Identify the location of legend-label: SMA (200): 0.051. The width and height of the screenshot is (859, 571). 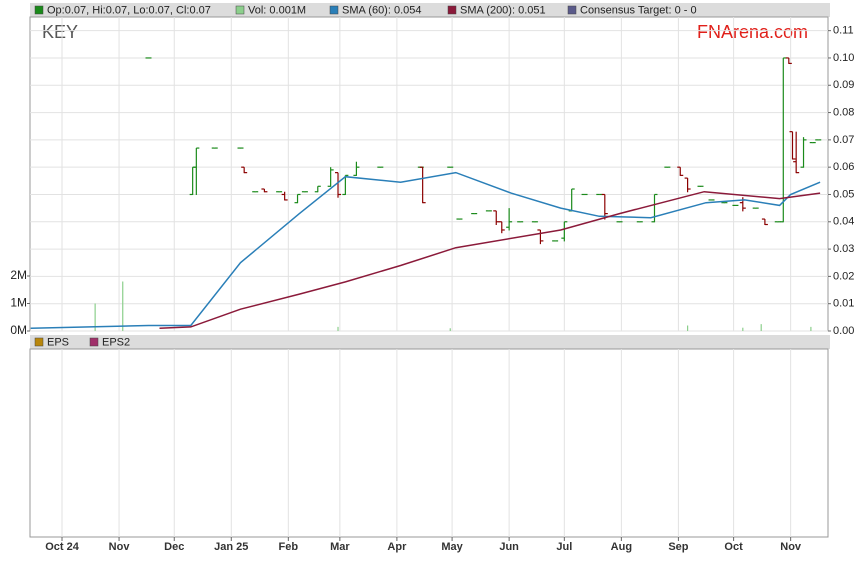
(503, 10).